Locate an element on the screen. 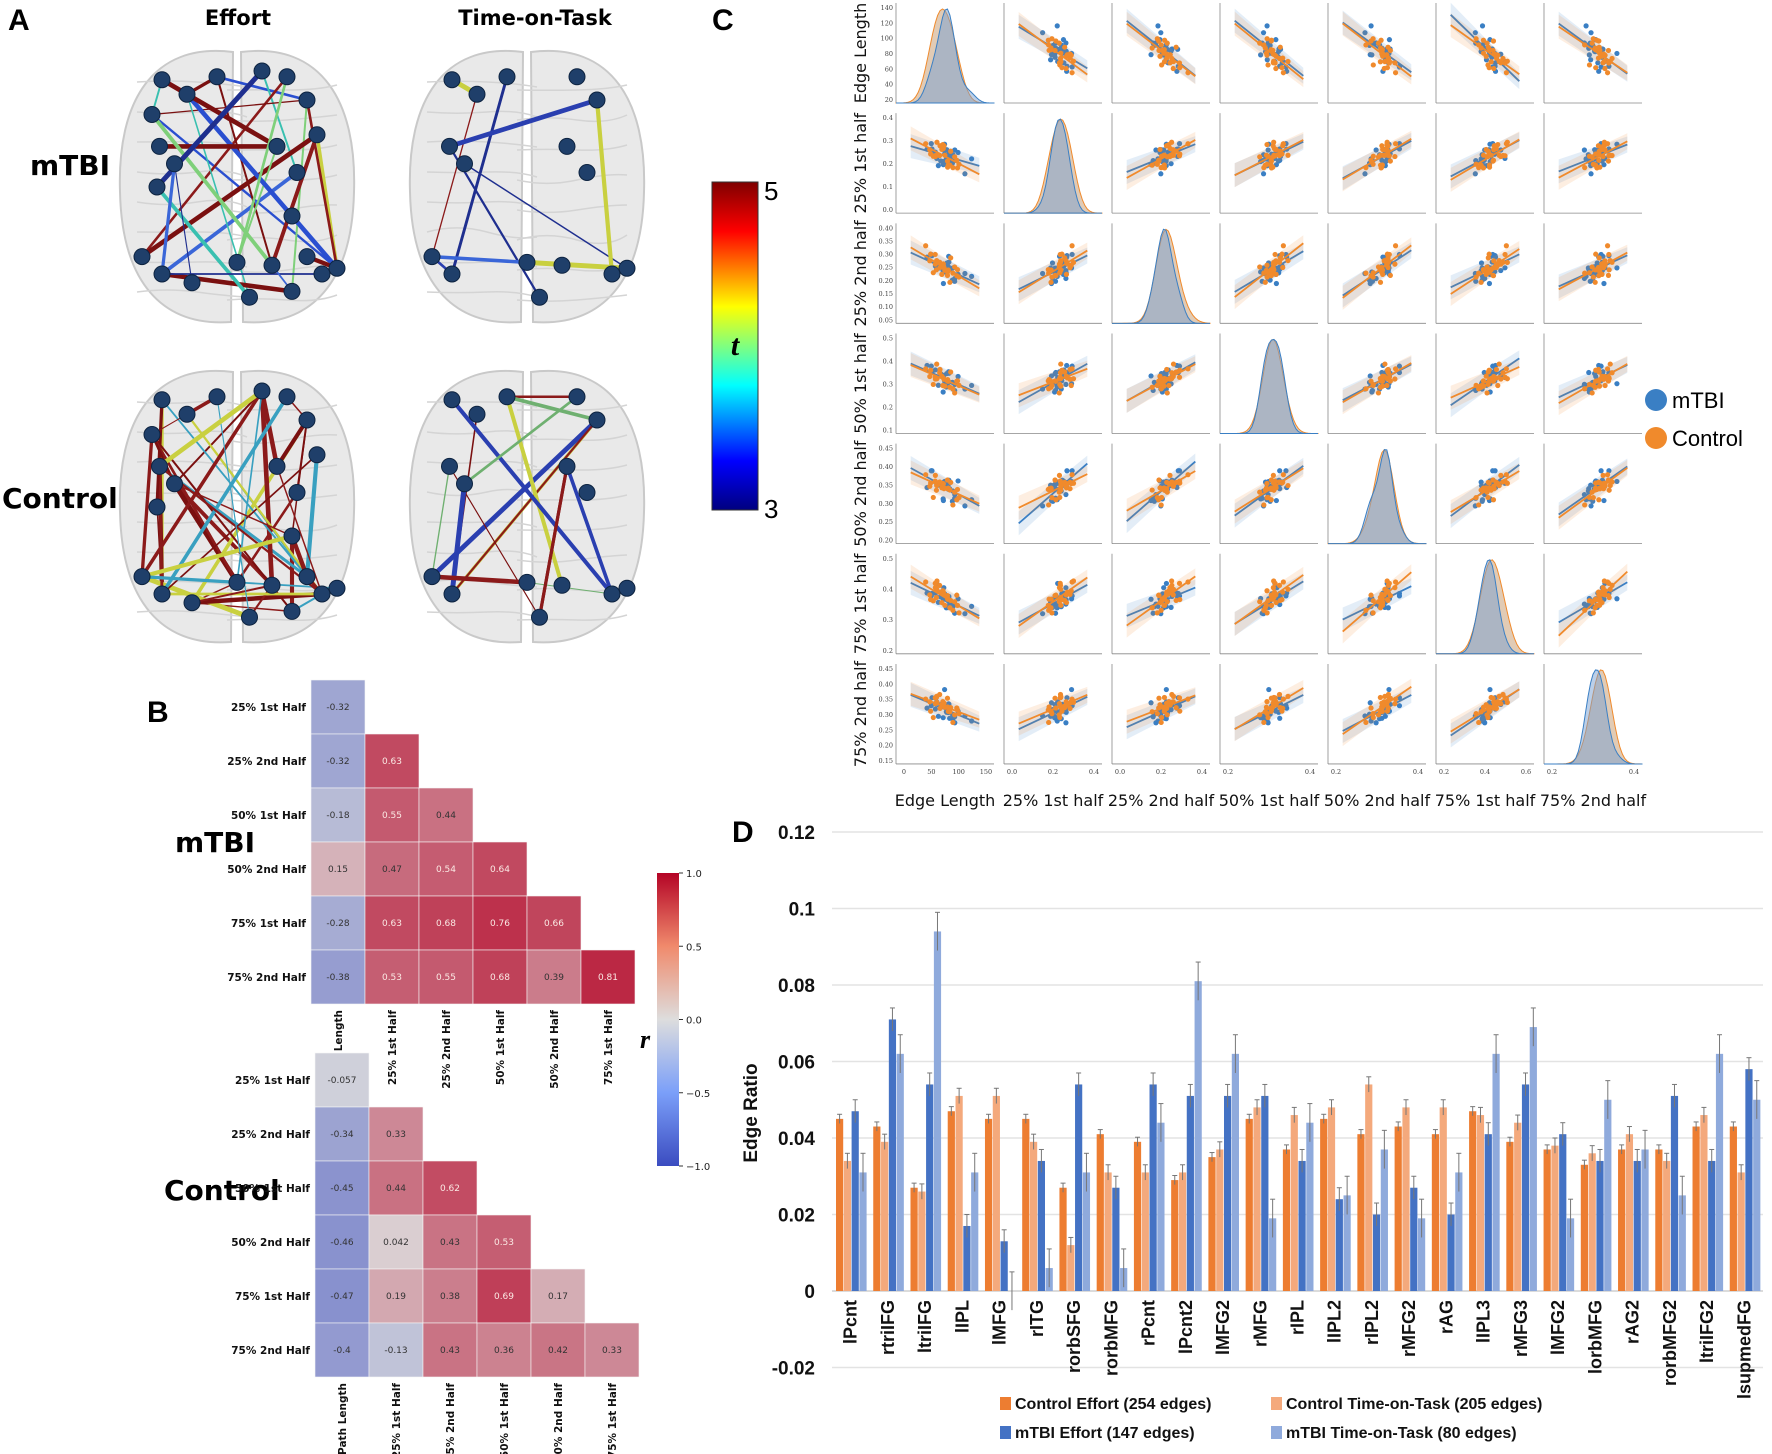 The width and height of the screenshot is (1772, 1454). heatmap-value: 0.64 is located at coordinates (500, 870).